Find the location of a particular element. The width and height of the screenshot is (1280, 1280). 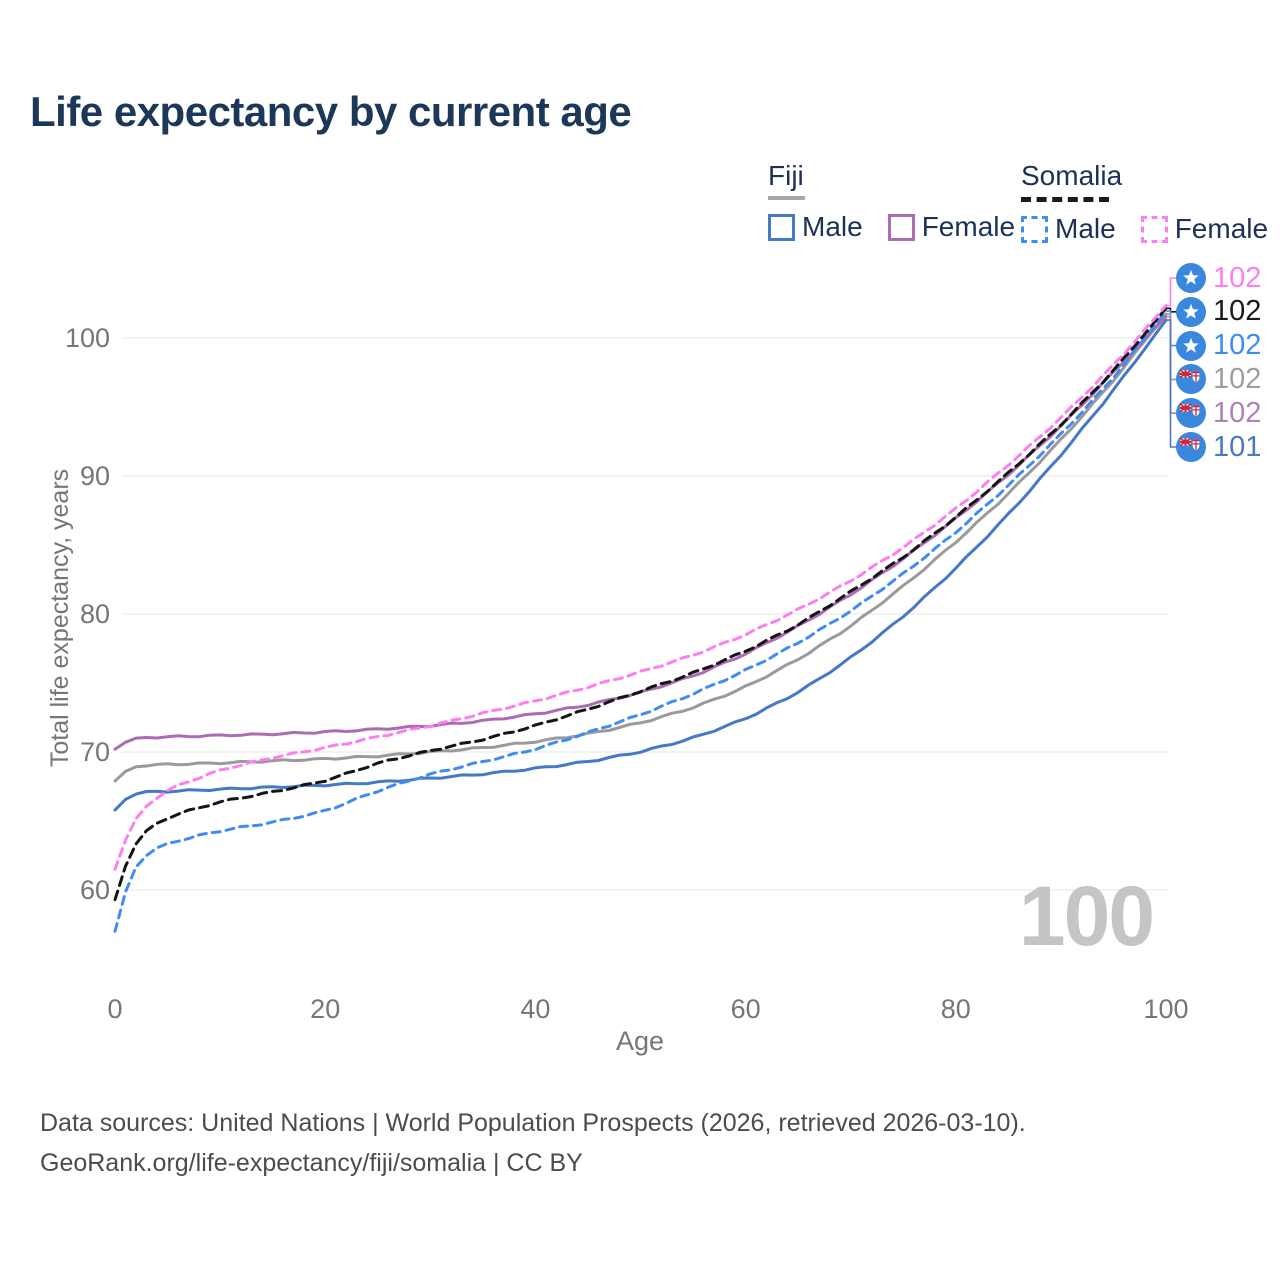

legend-swatch-somalia-female is located at coordinates (1154, 229).